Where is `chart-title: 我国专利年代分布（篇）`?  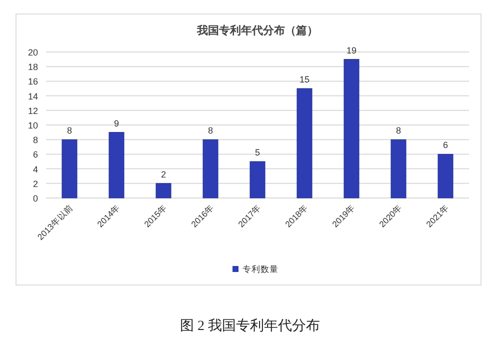
chart-title: 我国专利年代分布（篇） is located at coordinates (257, 30).